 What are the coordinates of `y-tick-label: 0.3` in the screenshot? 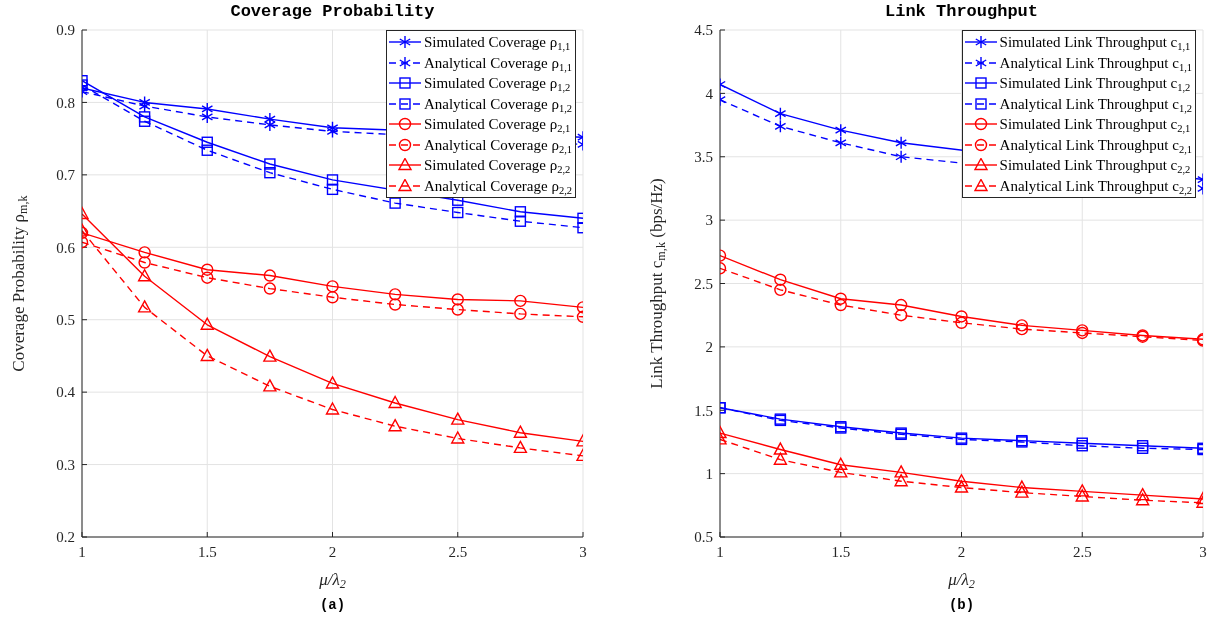 It's located at (65, 464).